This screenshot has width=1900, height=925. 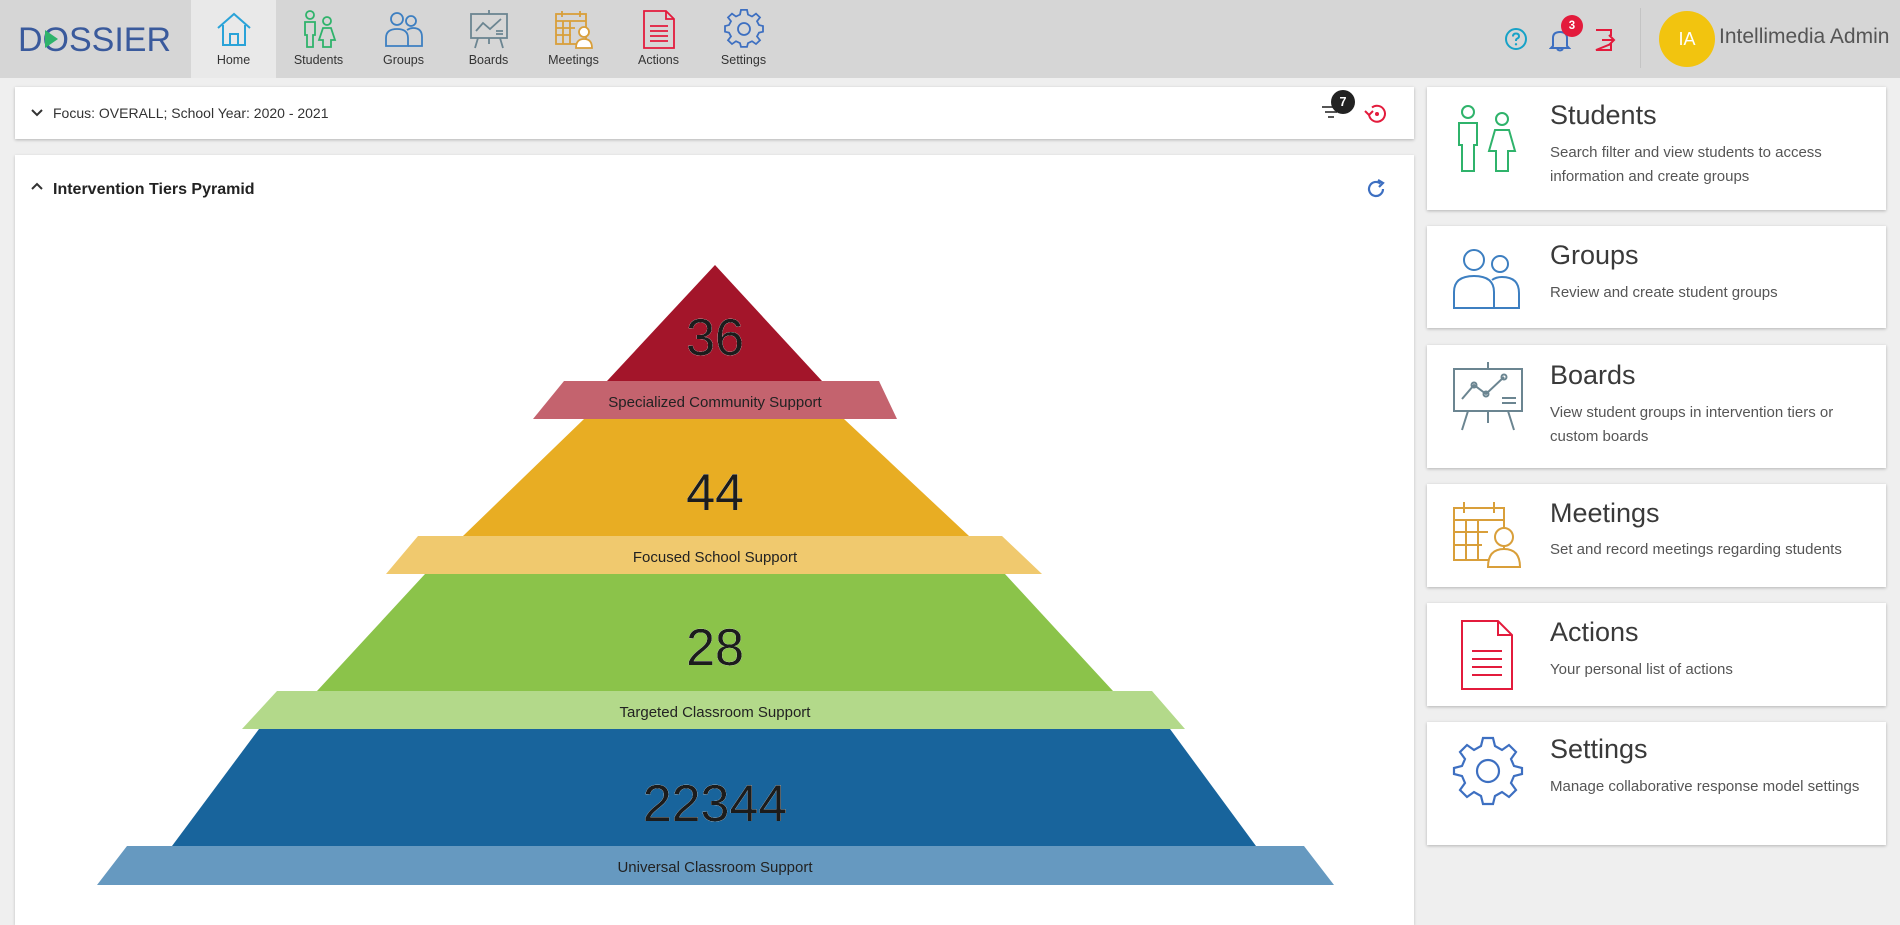 What do you see at coordinates (715, 804) in the screenshot?
I see `tier-count: 22344` at bounding box center [715, 804].